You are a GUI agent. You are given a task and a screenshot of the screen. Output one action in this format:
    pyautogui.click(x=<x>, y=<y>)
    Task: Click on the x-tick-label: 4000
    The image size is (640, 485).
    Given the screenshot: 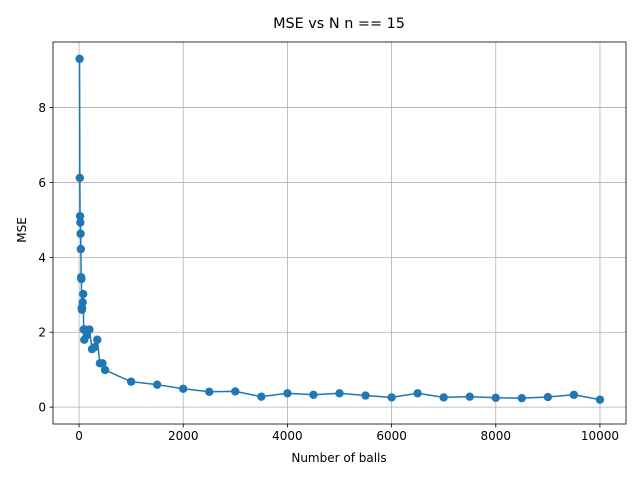 What is the action you would take?
    pyautogui.click(x=287, y=436)
    